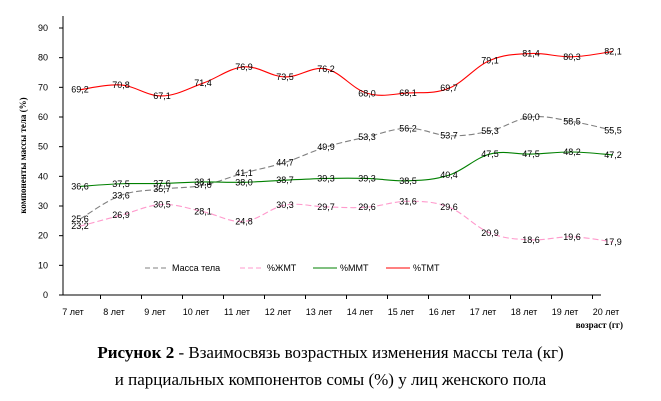  I want to click on x-tick-label: 19 лет, so click(565, 312).